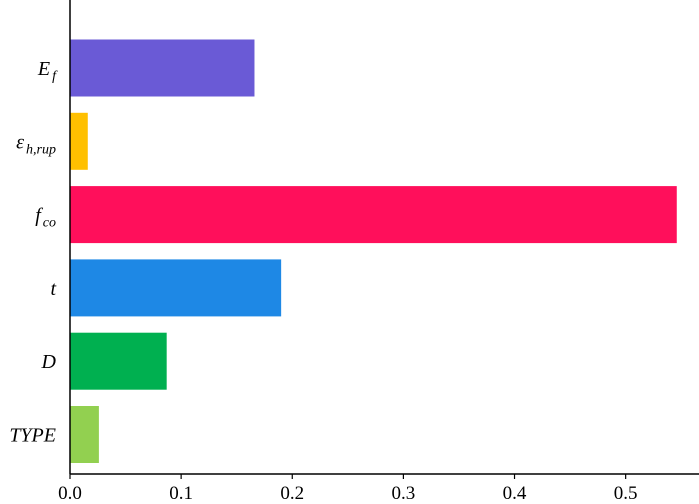 Image resolution: width=699 pixels, height=504 pixels. What do you see at coordinates (49, 362) in the screenshot?
I see `category-label-5: D` at bounding box center [49, 362].